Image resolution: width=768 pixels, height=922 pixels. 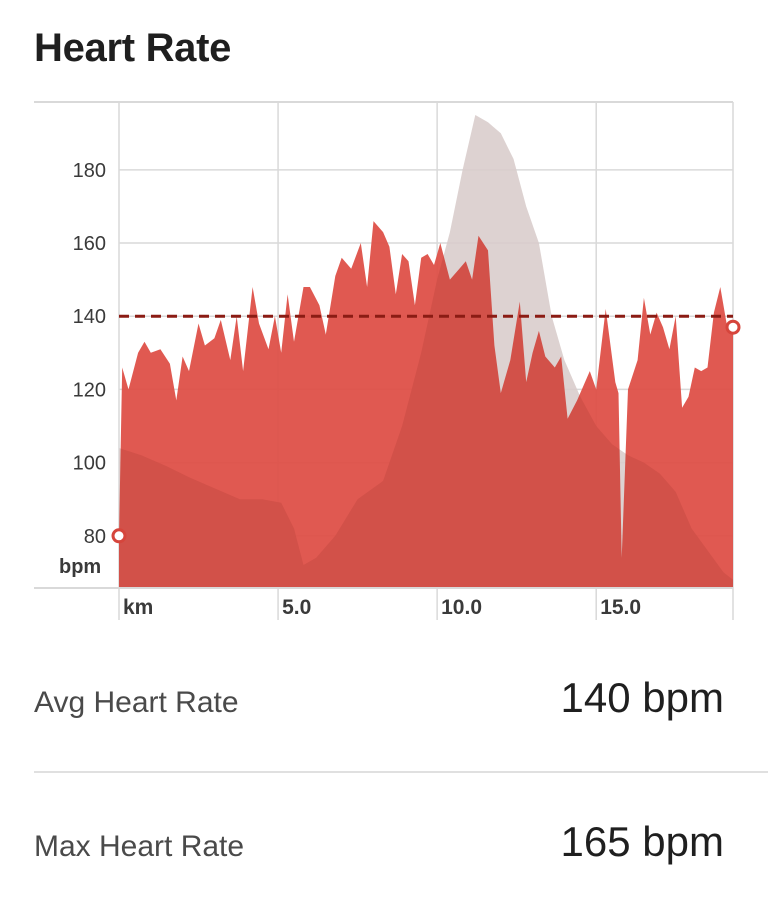 What do you see at coordinates (89, 464) in the screenshot?
I see `y-tick-label: 100` at bounding box center [89, 464].